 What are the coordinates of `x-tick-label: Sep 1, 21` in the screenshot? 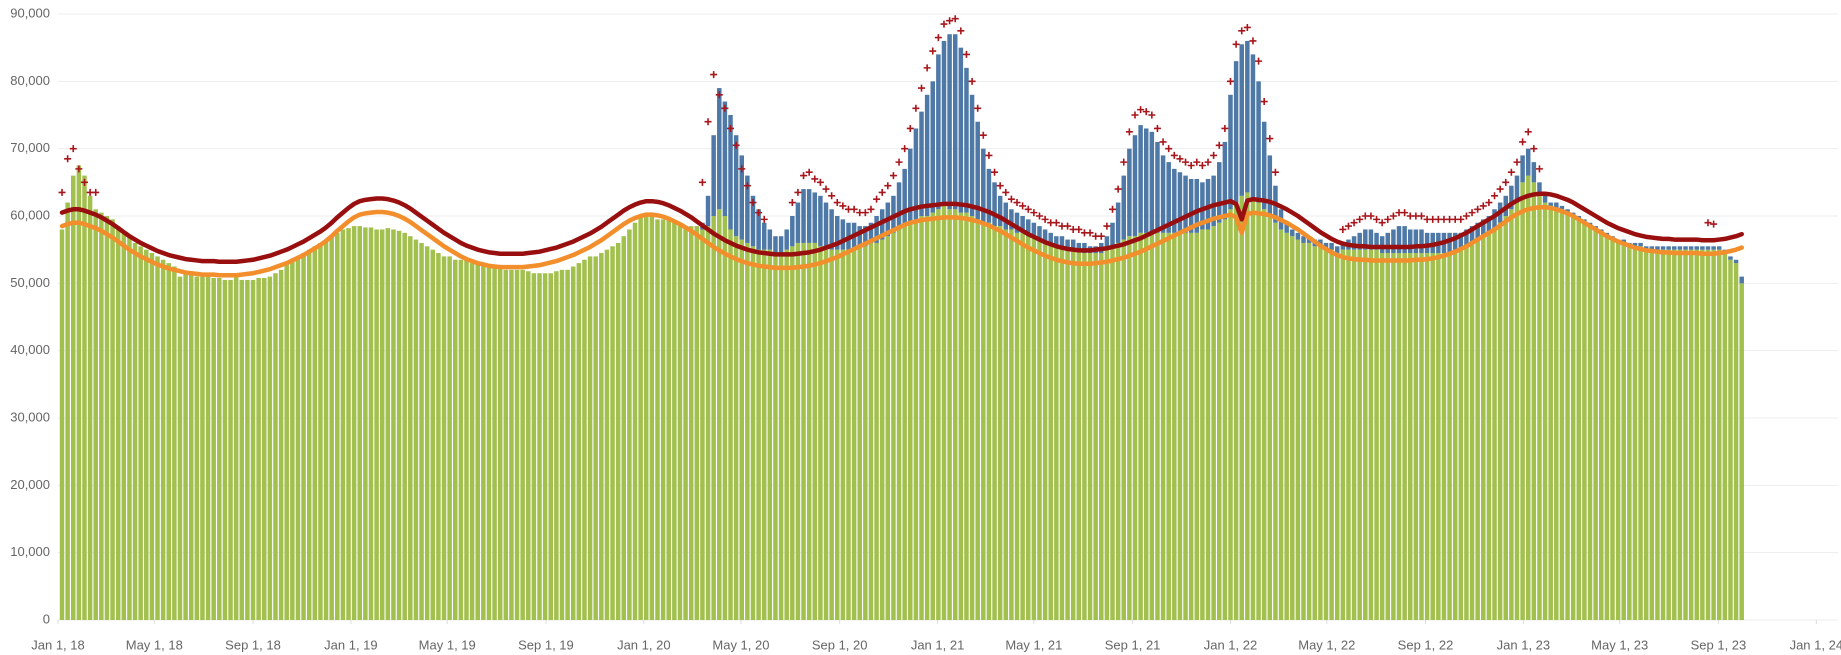 It's located at (1133, 644).